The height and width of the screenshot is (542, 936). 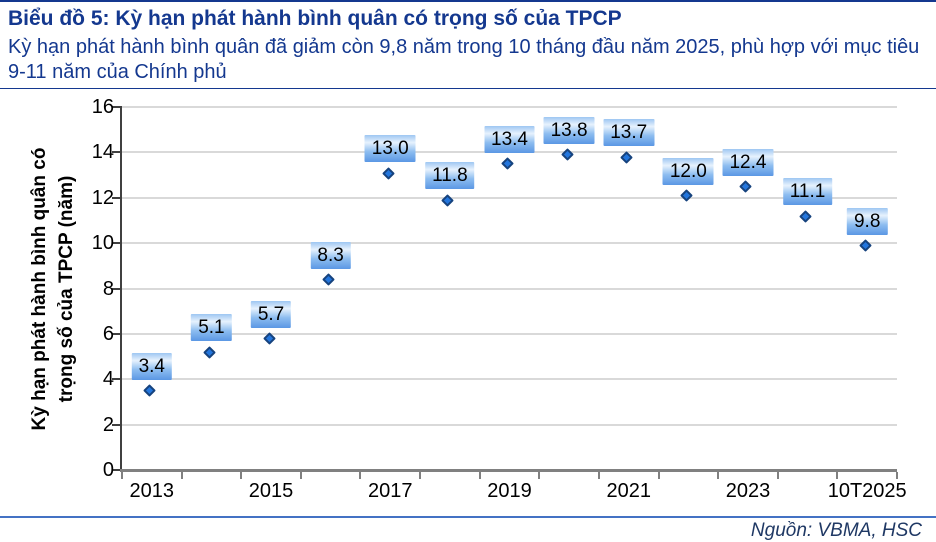 I want to click on data-point-label: 8.3, so click(x=330, y=255).